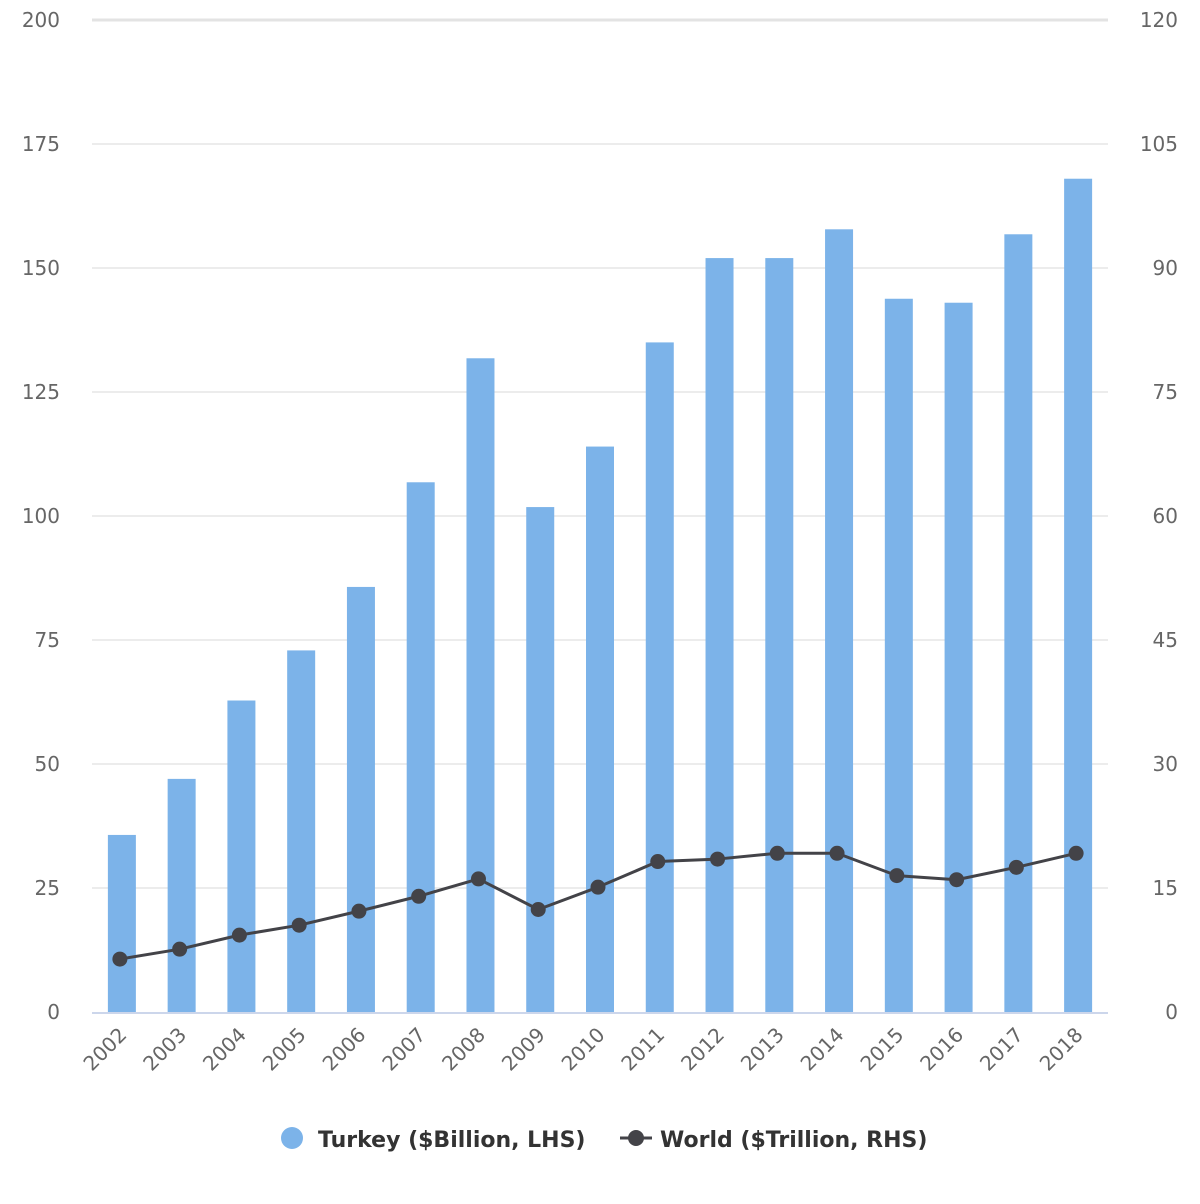  I want to click on left-tick-label: 50, so click(47, 764).